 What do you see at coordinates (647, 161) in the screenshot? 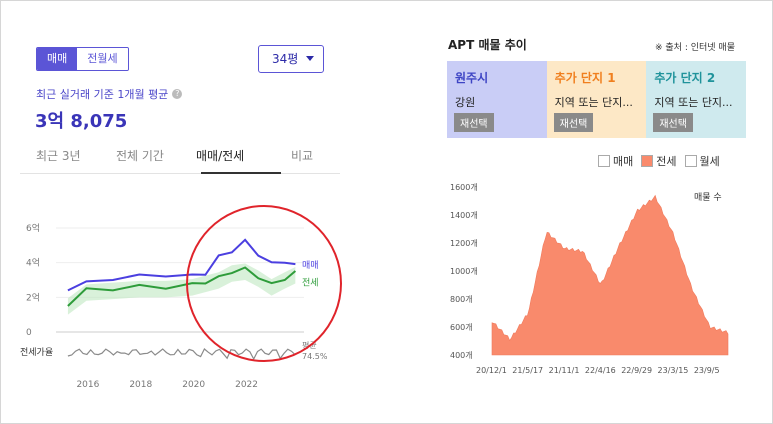
I see `checkbox-checked-icon` at bounding box center [647, 161].